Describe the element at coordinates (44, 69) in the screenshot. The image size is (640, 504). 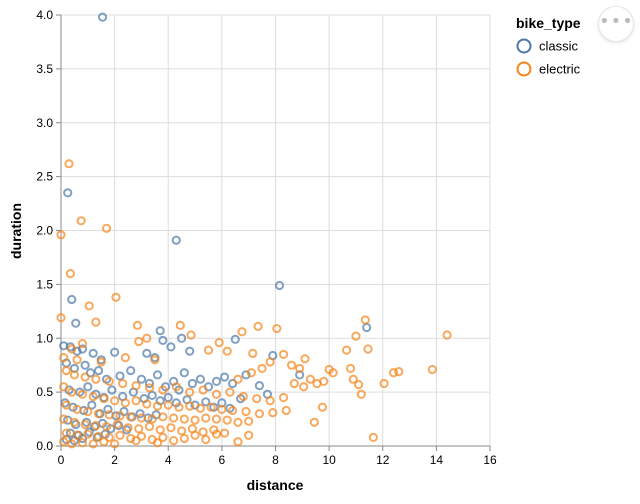
I see `y-tick-label: 3.5` at that location.